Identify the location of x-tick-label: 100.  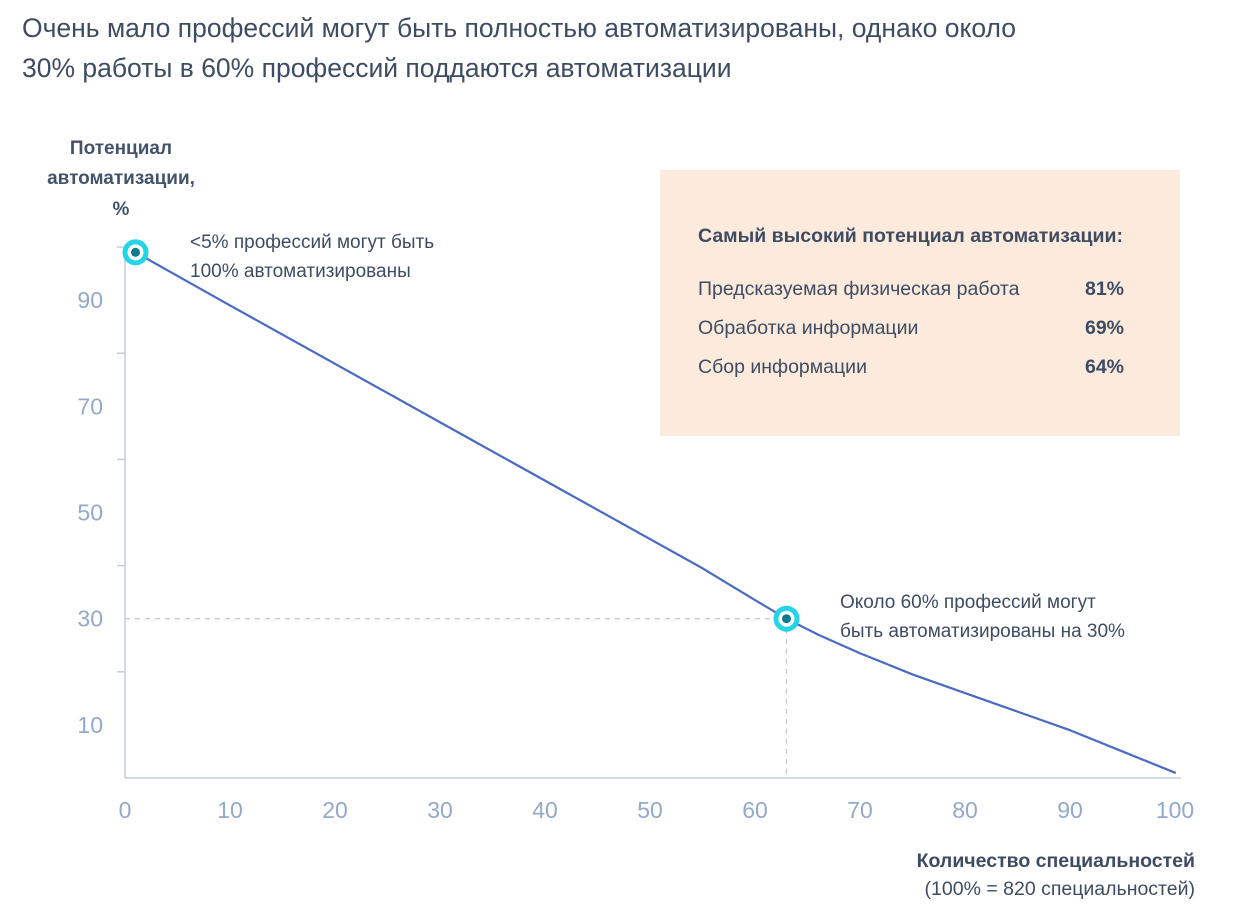
(1175, 810).